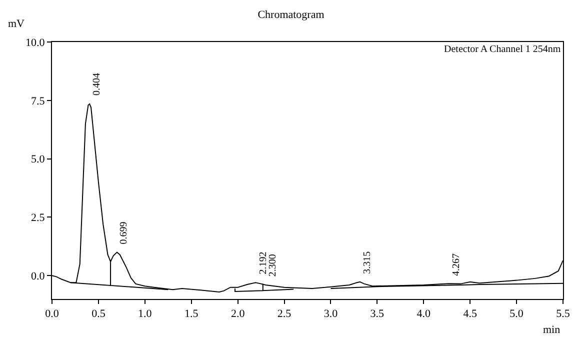 The image size is (582, 349). Describe the element at coordinates (502, 49) in the screenshot. I see `annotation: Detector A Channel 1 254nm` at that location.